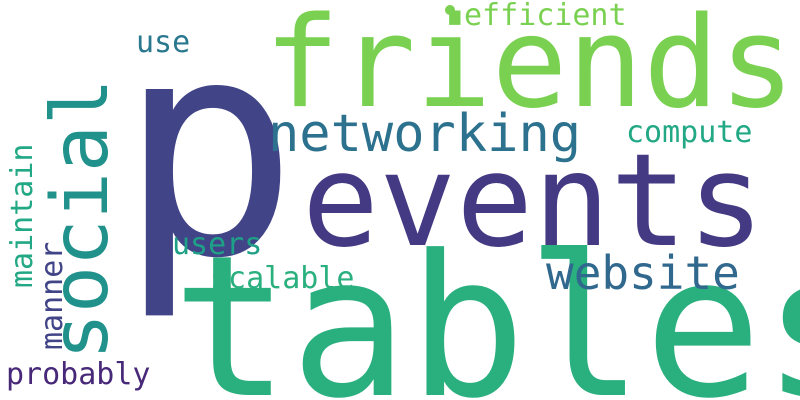  What do you see at coordinates (52, 295) in the screenshot?
I see `word-manner: manner` at bounding box center [52, 295].